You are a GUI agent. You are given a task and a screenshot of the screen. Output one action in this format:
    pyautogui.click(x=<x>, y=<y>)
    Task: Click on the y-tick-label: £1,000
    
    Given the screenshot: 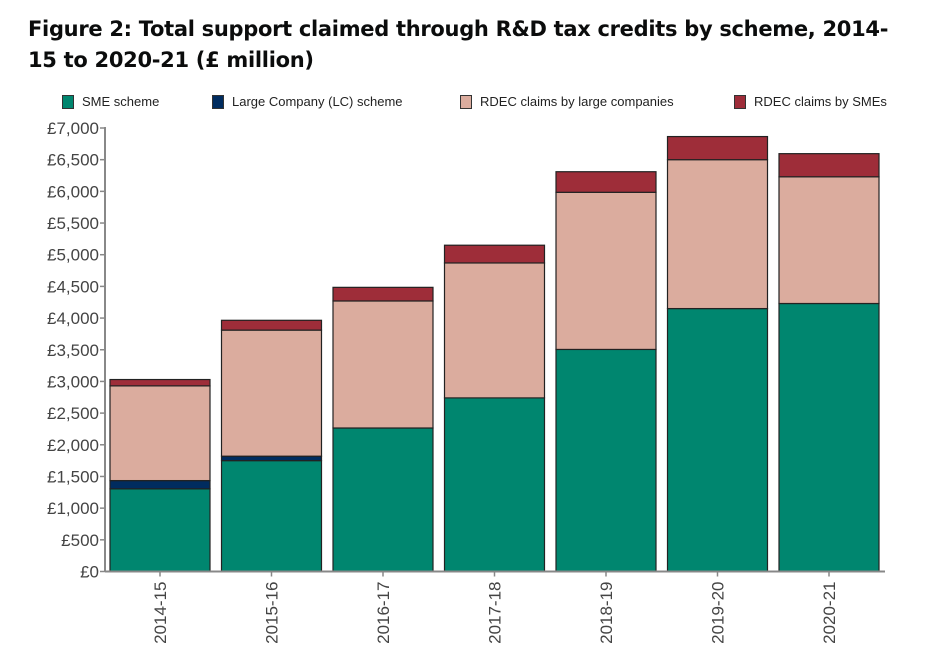 What is the action you would take?
    pyautogui.click(x=73, y=508)
    